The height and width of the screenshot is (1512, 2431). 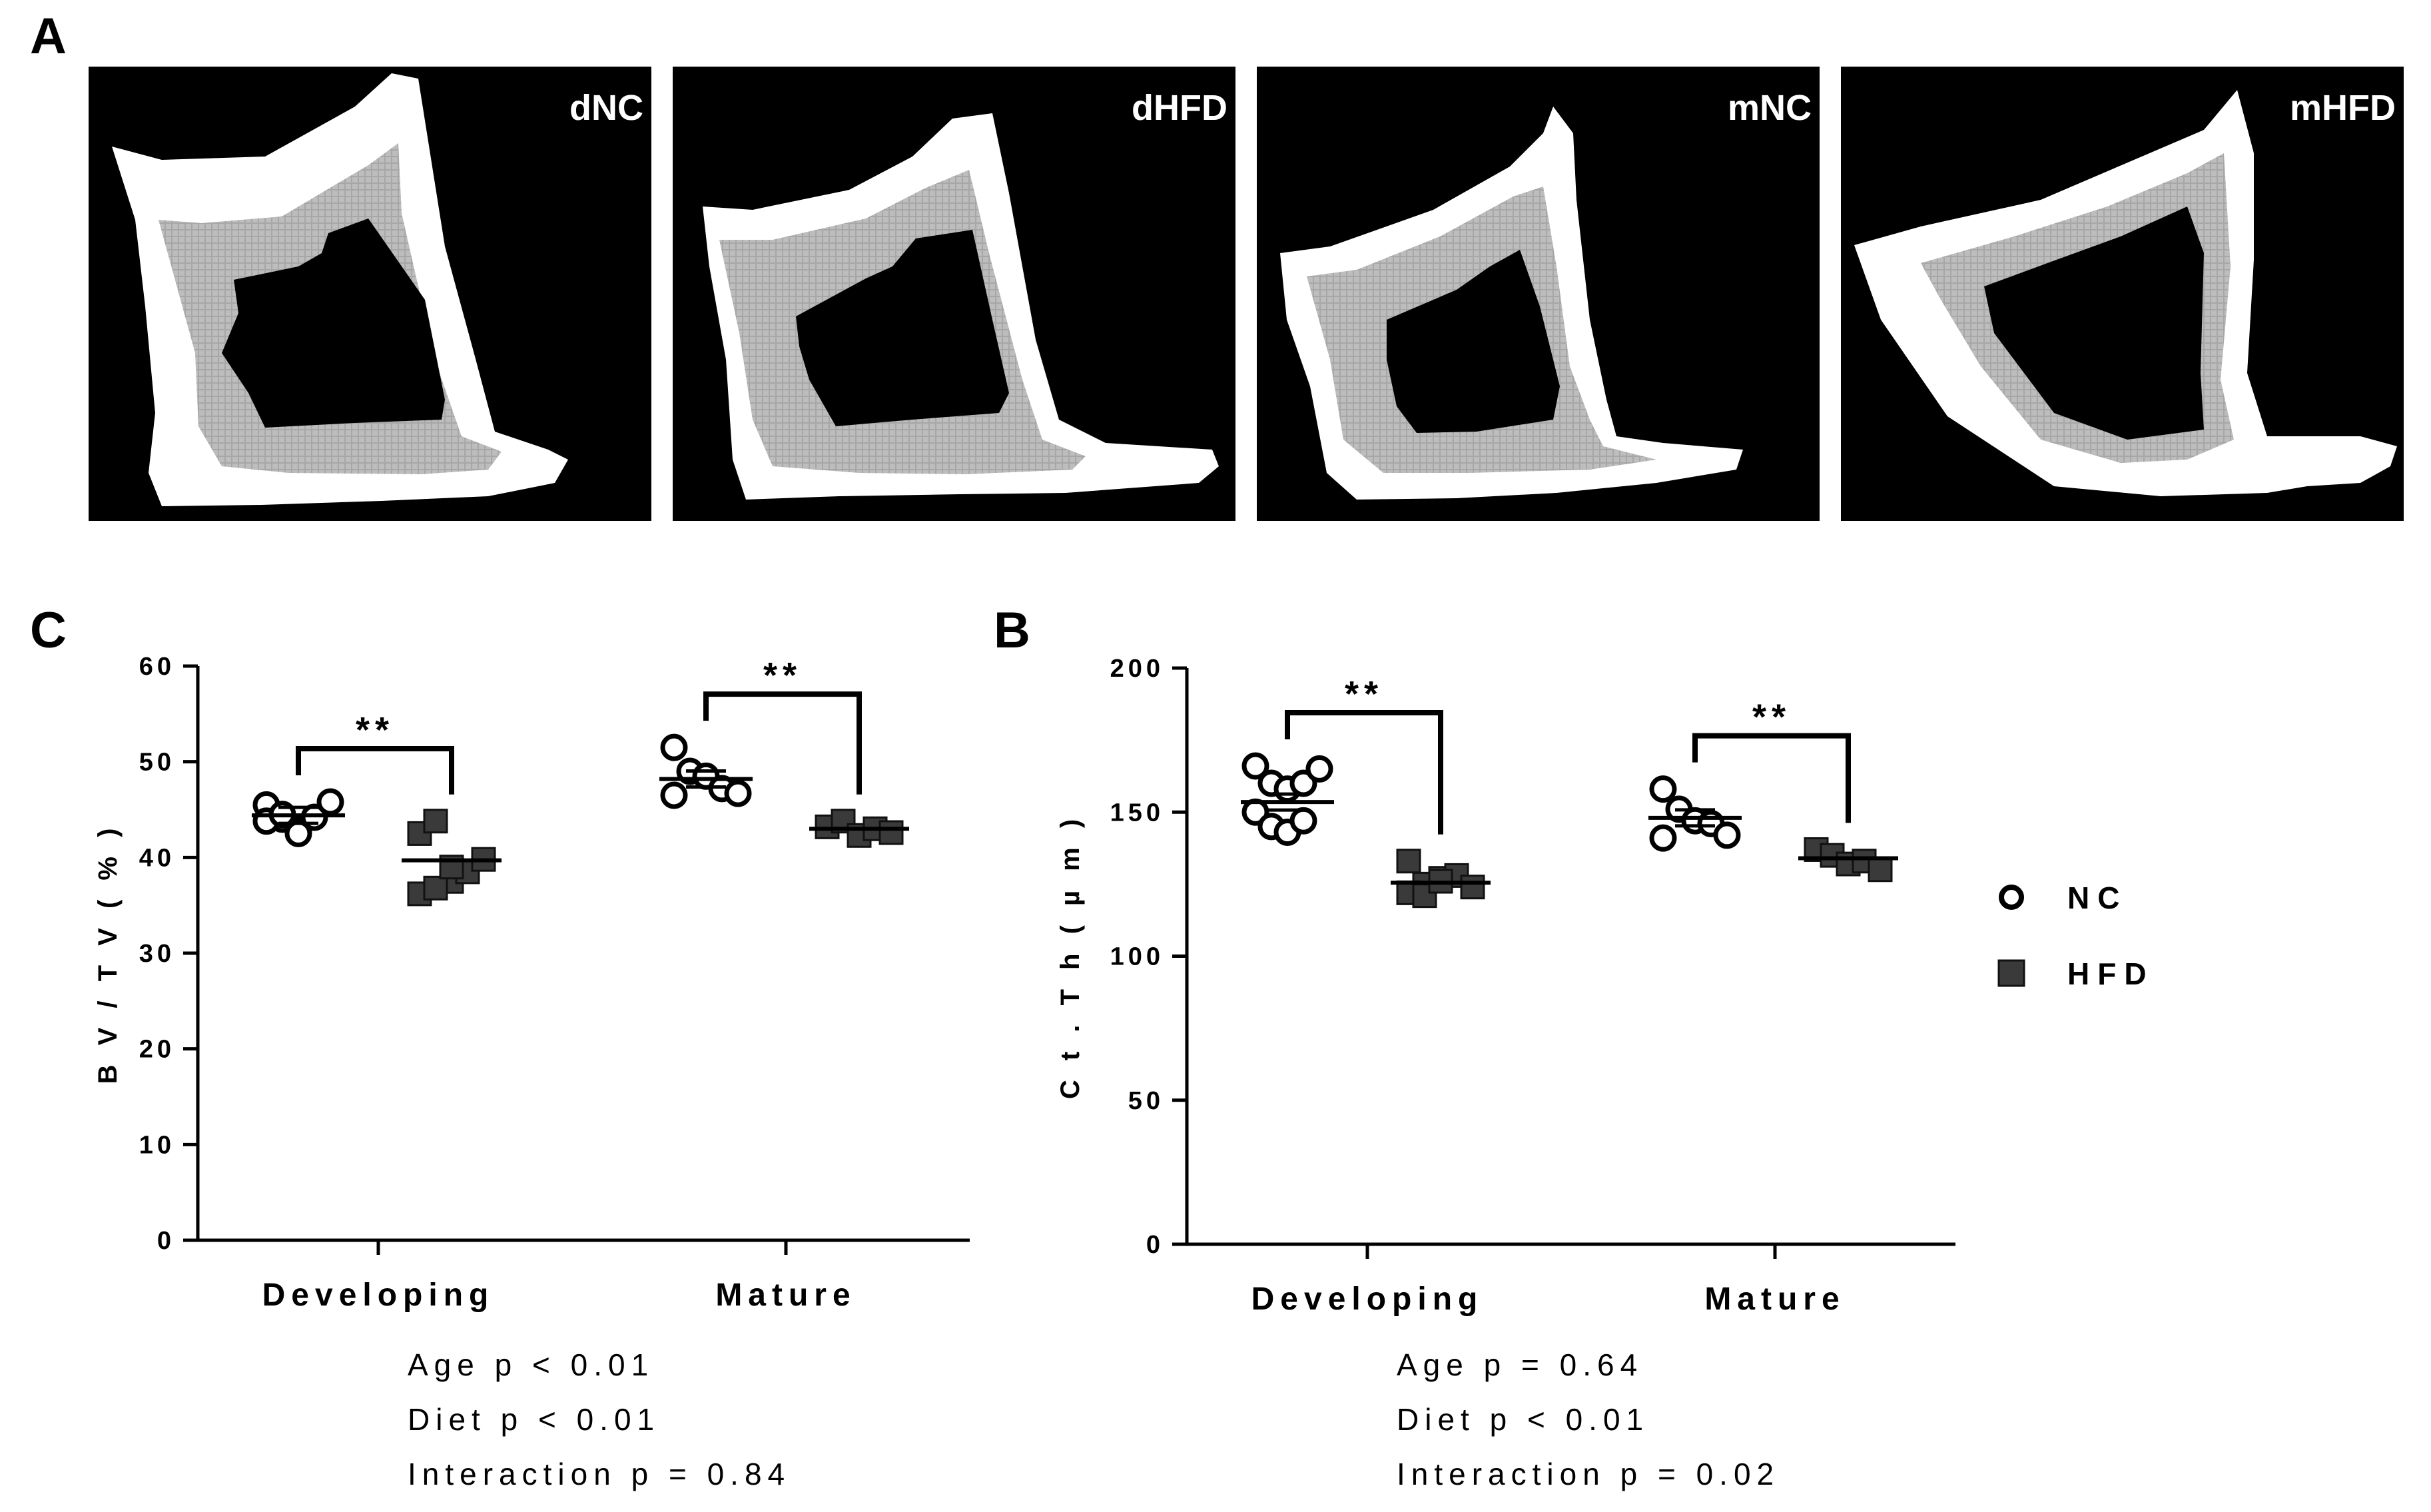 I want to click on y-tick-label: 40, so click(x=157, y=858).